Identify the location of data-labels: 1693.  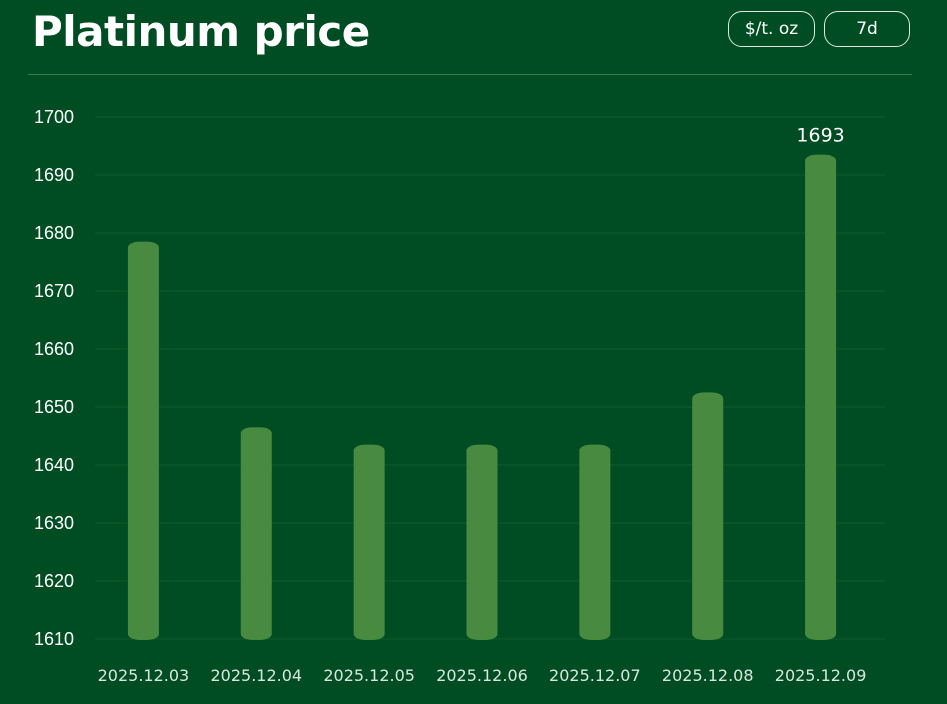
(820, 136).